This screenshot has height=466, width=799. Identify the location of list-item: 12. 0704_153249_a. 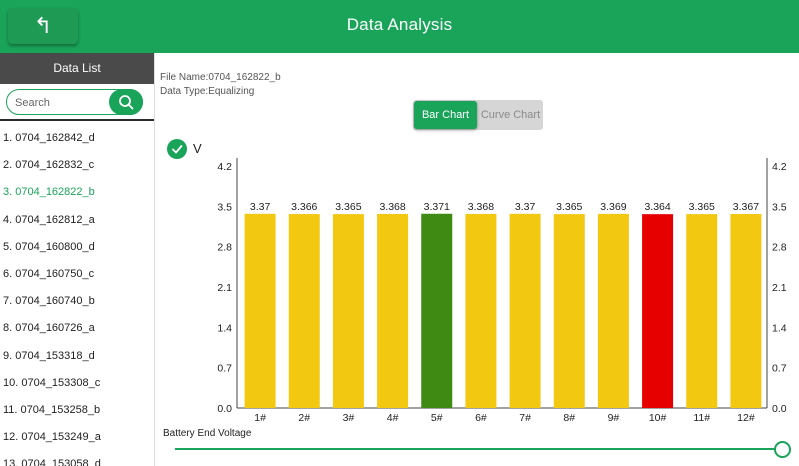
(52, 437).